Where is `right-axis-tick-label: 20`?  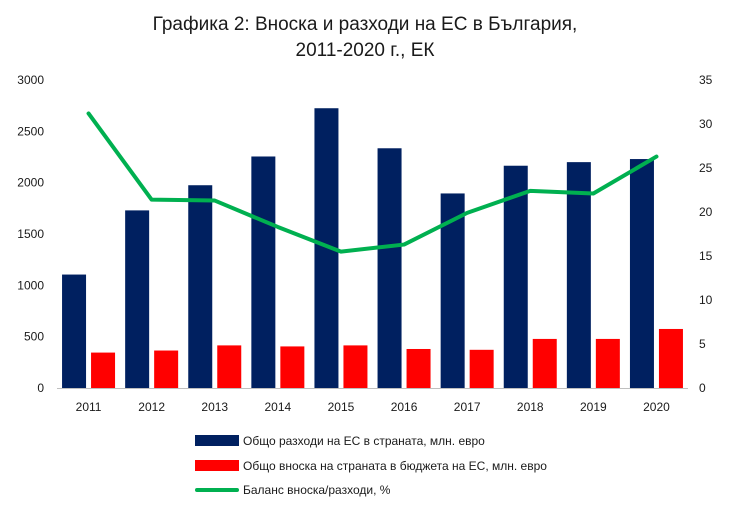 right-axis-tick-label: 20 is located at coordinates (706, 212).